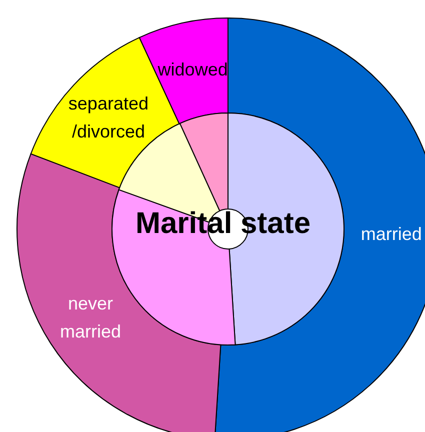 The height and width of the screenshot is (432, 425). I want to click on slice-label: widowed, so click(192, 69).